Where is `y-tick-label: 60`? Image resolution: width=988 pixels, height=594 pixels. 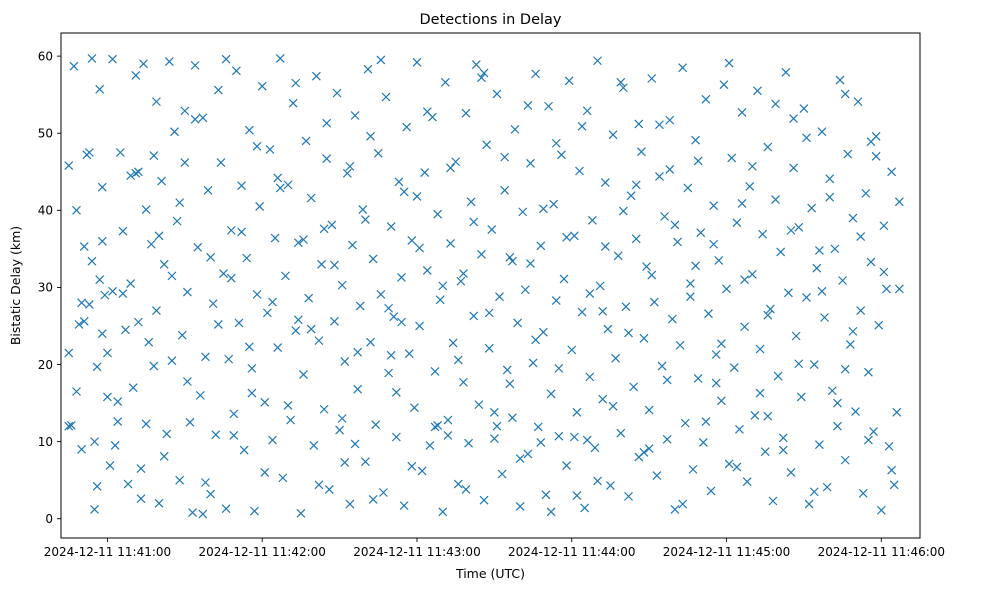
y-tick-label: 60 is located at coordinates (45, 56).